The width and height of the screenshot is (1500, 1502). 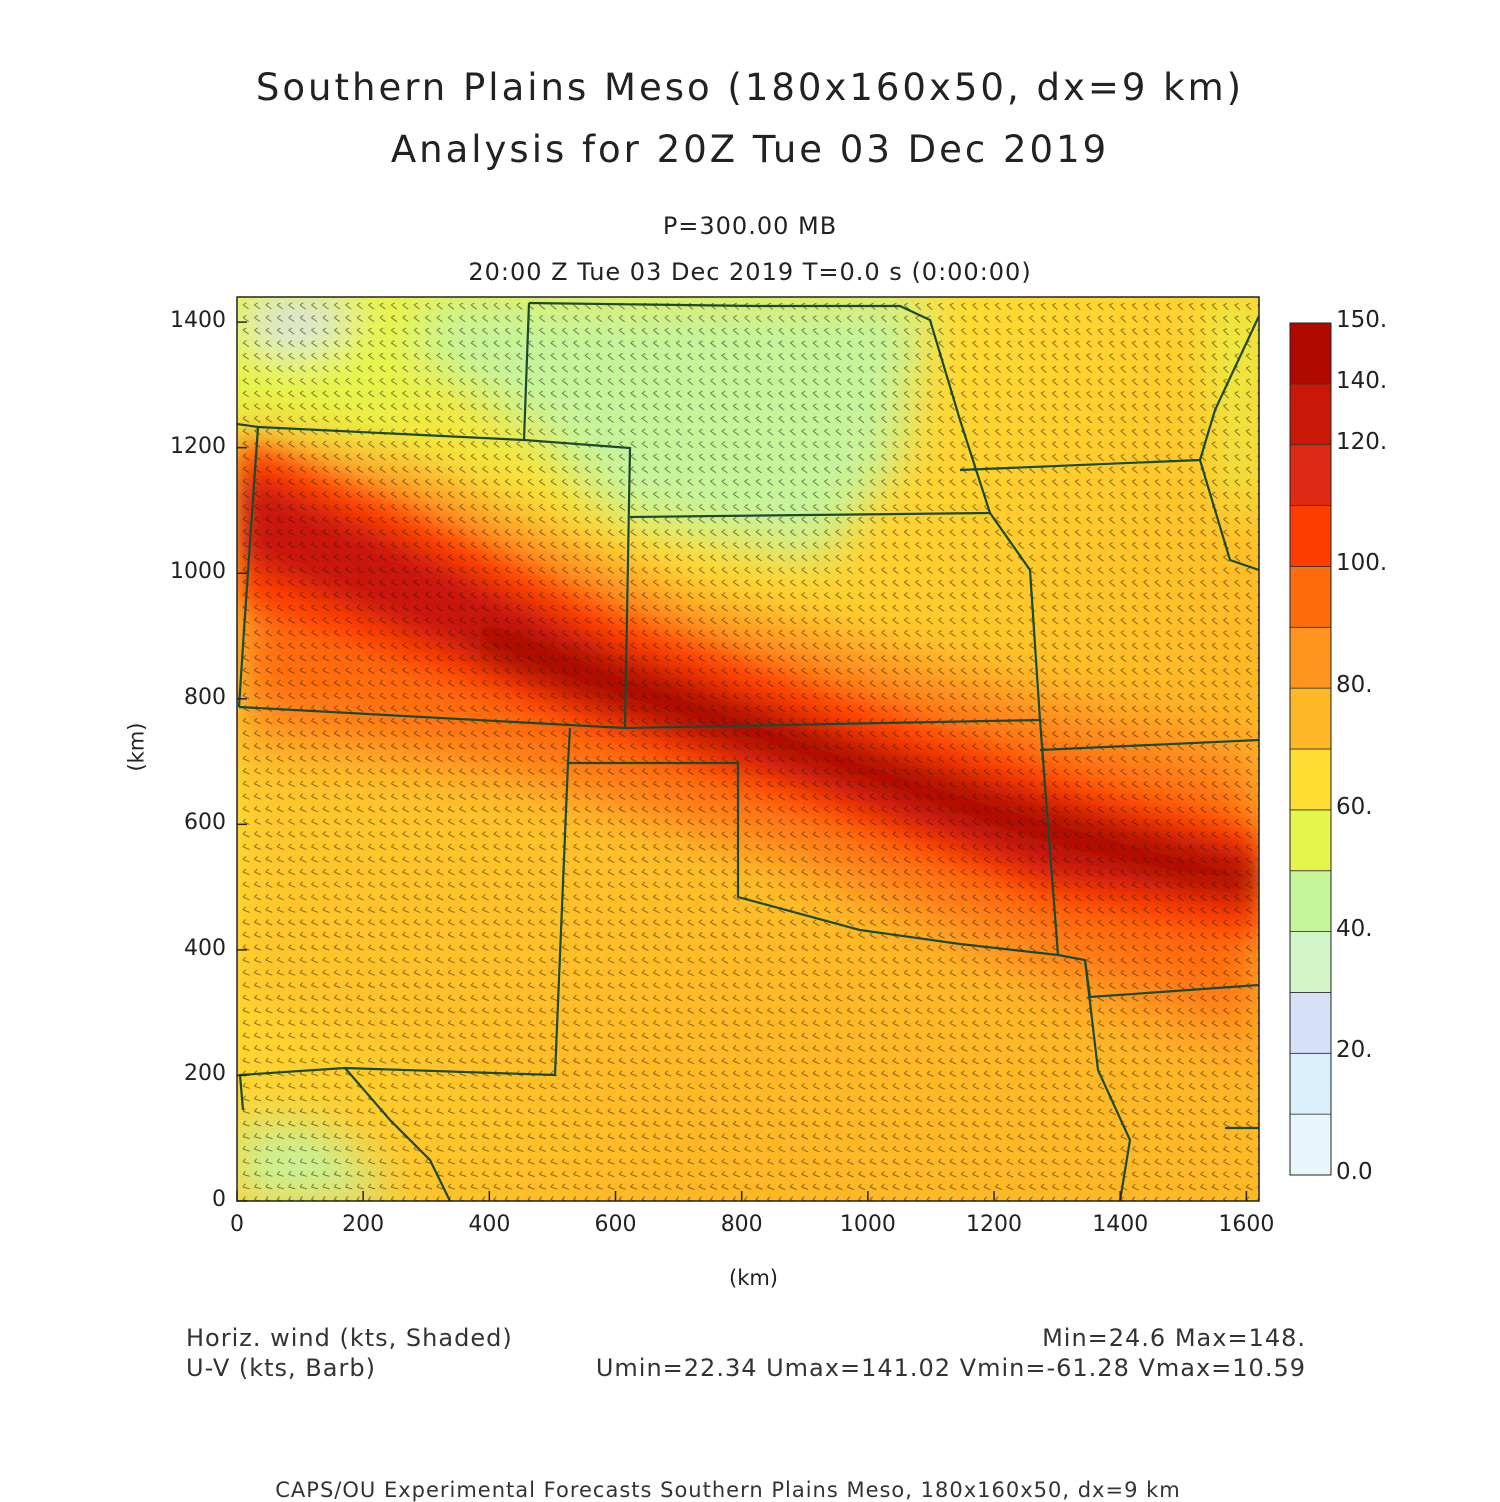 I want to click on x-tick-label: 800, so click(x=741, y=1224).